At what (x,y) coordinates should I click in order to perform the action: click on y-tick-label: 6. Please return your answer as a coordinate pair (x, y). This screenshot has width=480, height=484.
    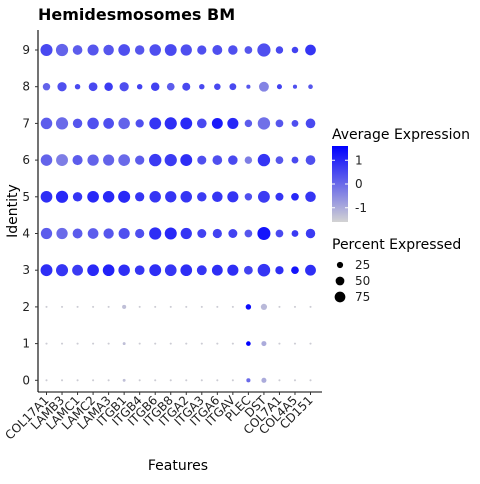
    Looking at the image, I should click on (26, 160).